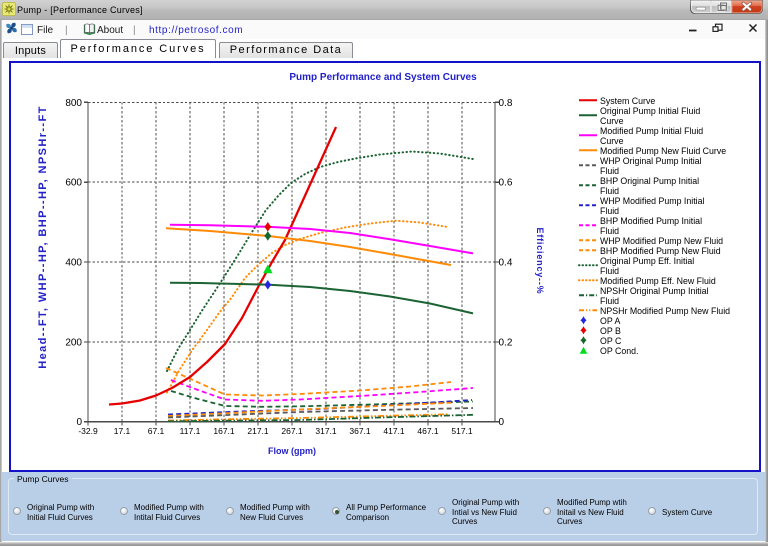  I want to click on svg-text: 0.8, so click(506, 103).